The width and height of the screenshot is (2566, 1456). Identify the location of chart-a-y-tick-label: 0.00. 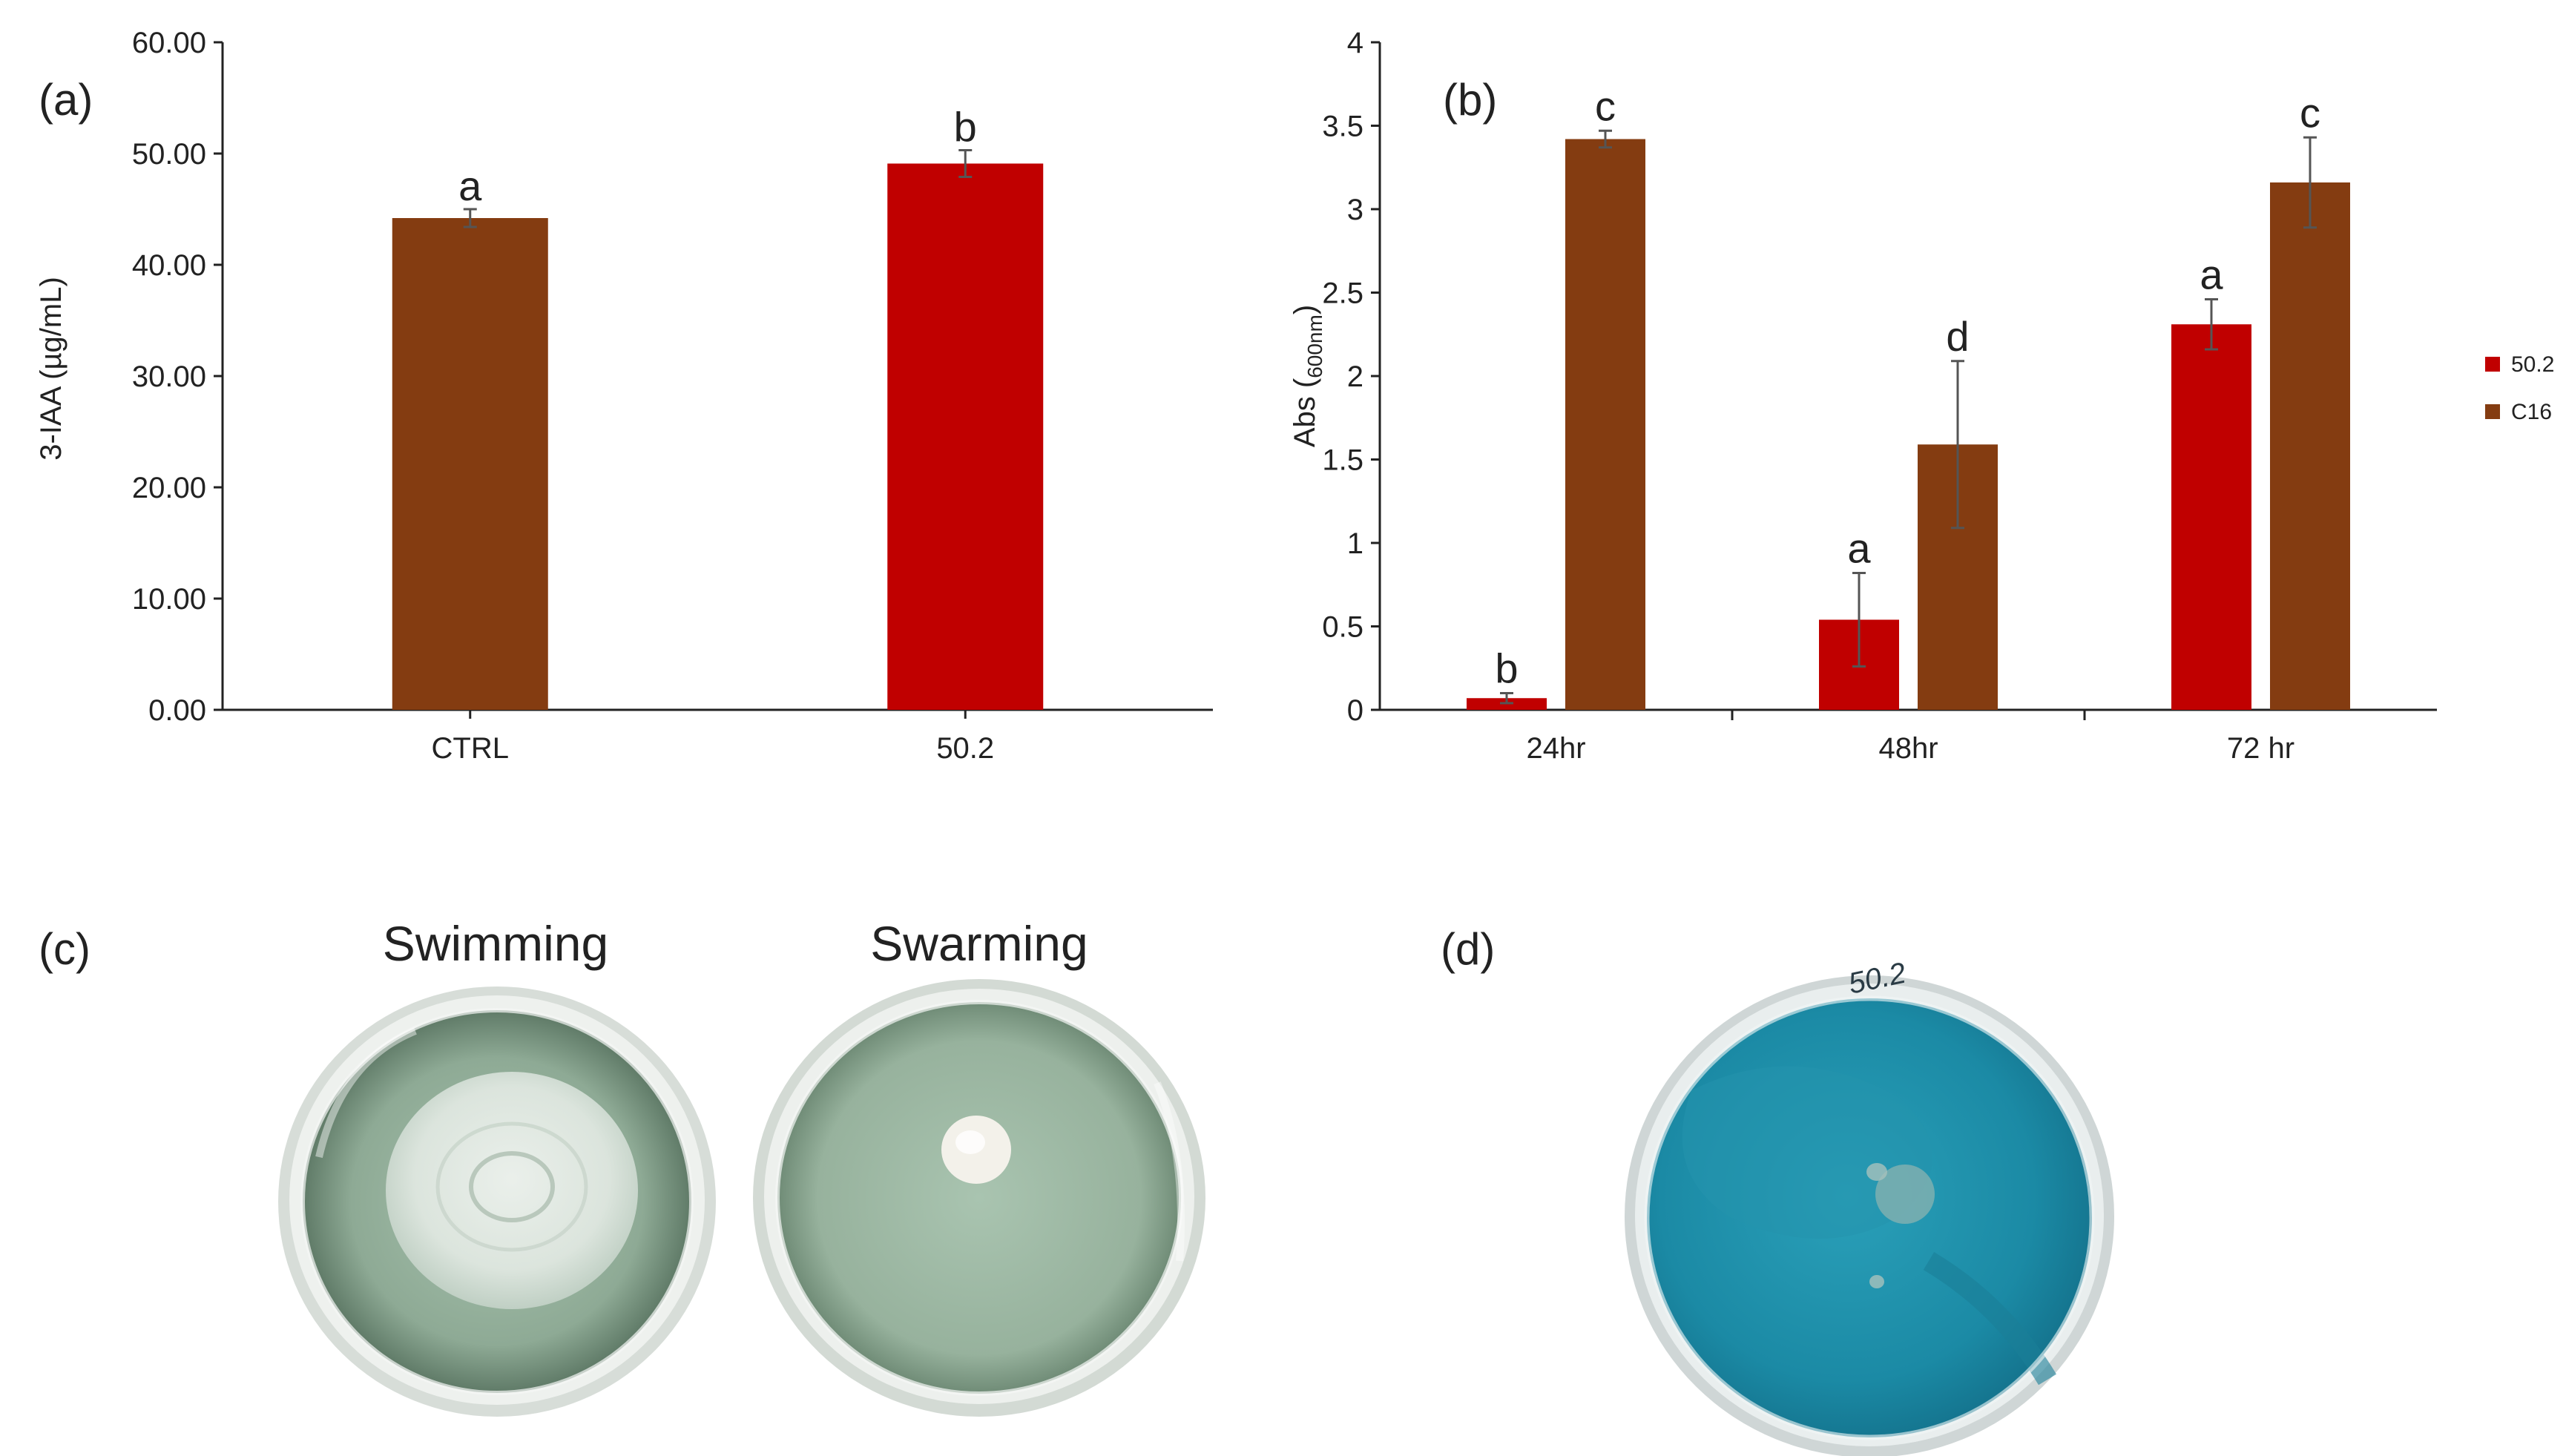
(177, 711).